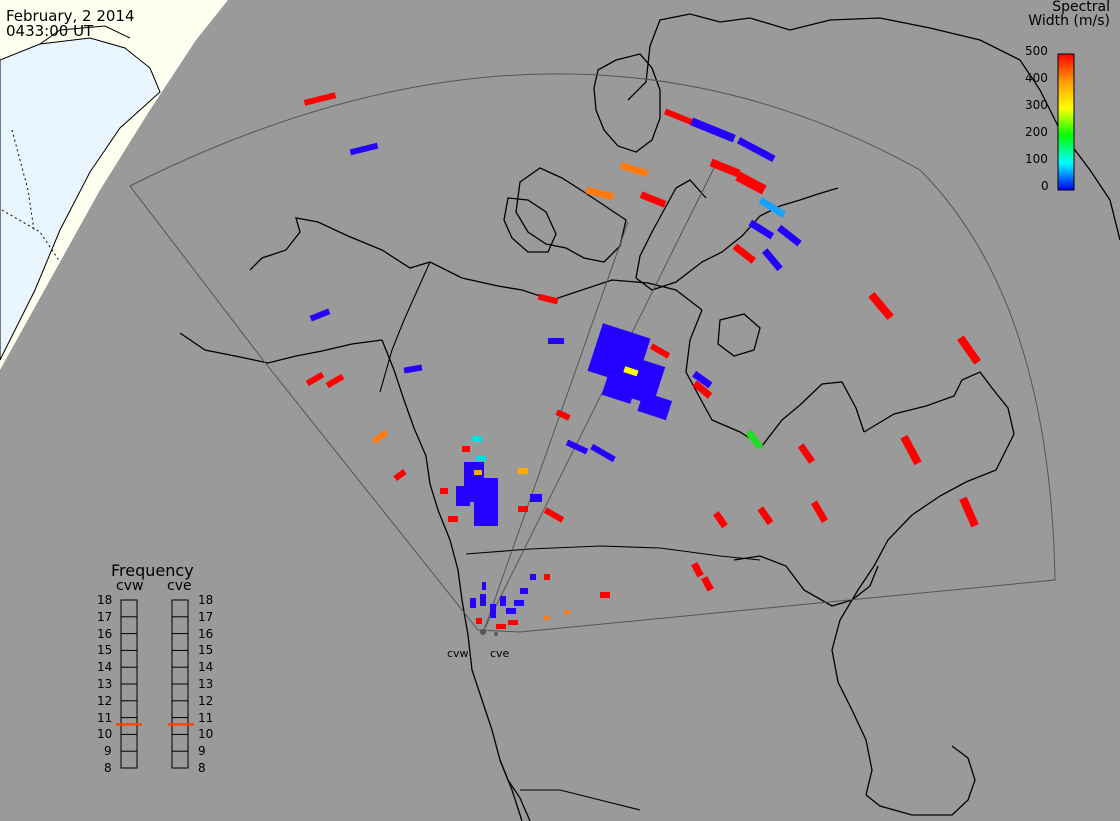 This screenshot has height=821, width=1120. What do you see at coordinates (1036, 78) in the screenshot?
I see `colorbar-tick: 400` at bounding box center [1036, 78].